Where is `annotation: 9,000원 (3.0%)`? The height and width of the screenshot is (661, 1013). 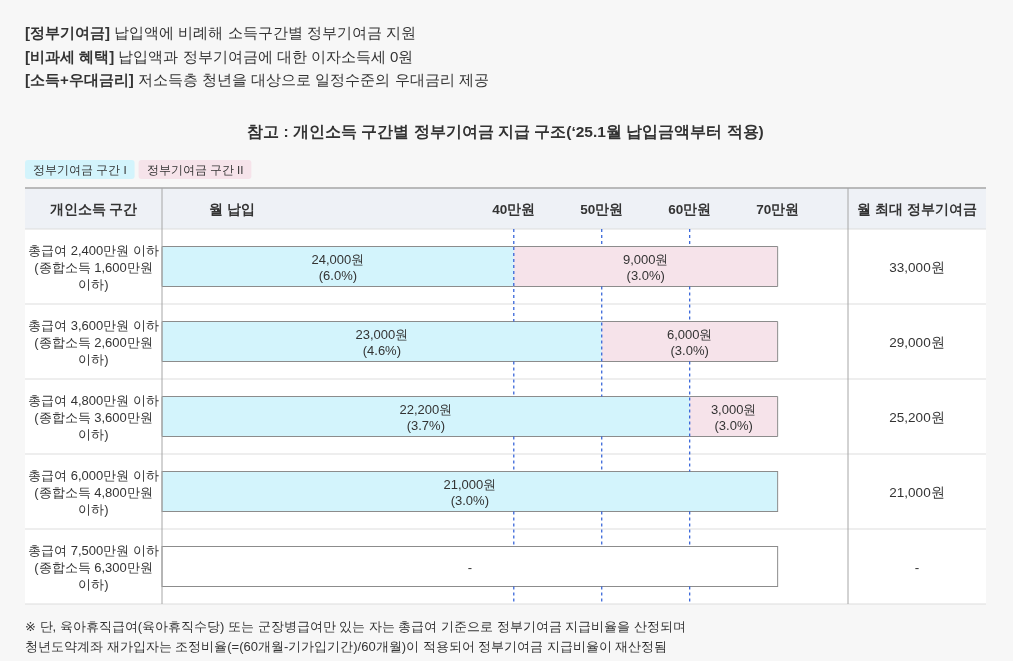 annotation: 9,000원 (3.0%) is located at coordinates (645, 266).